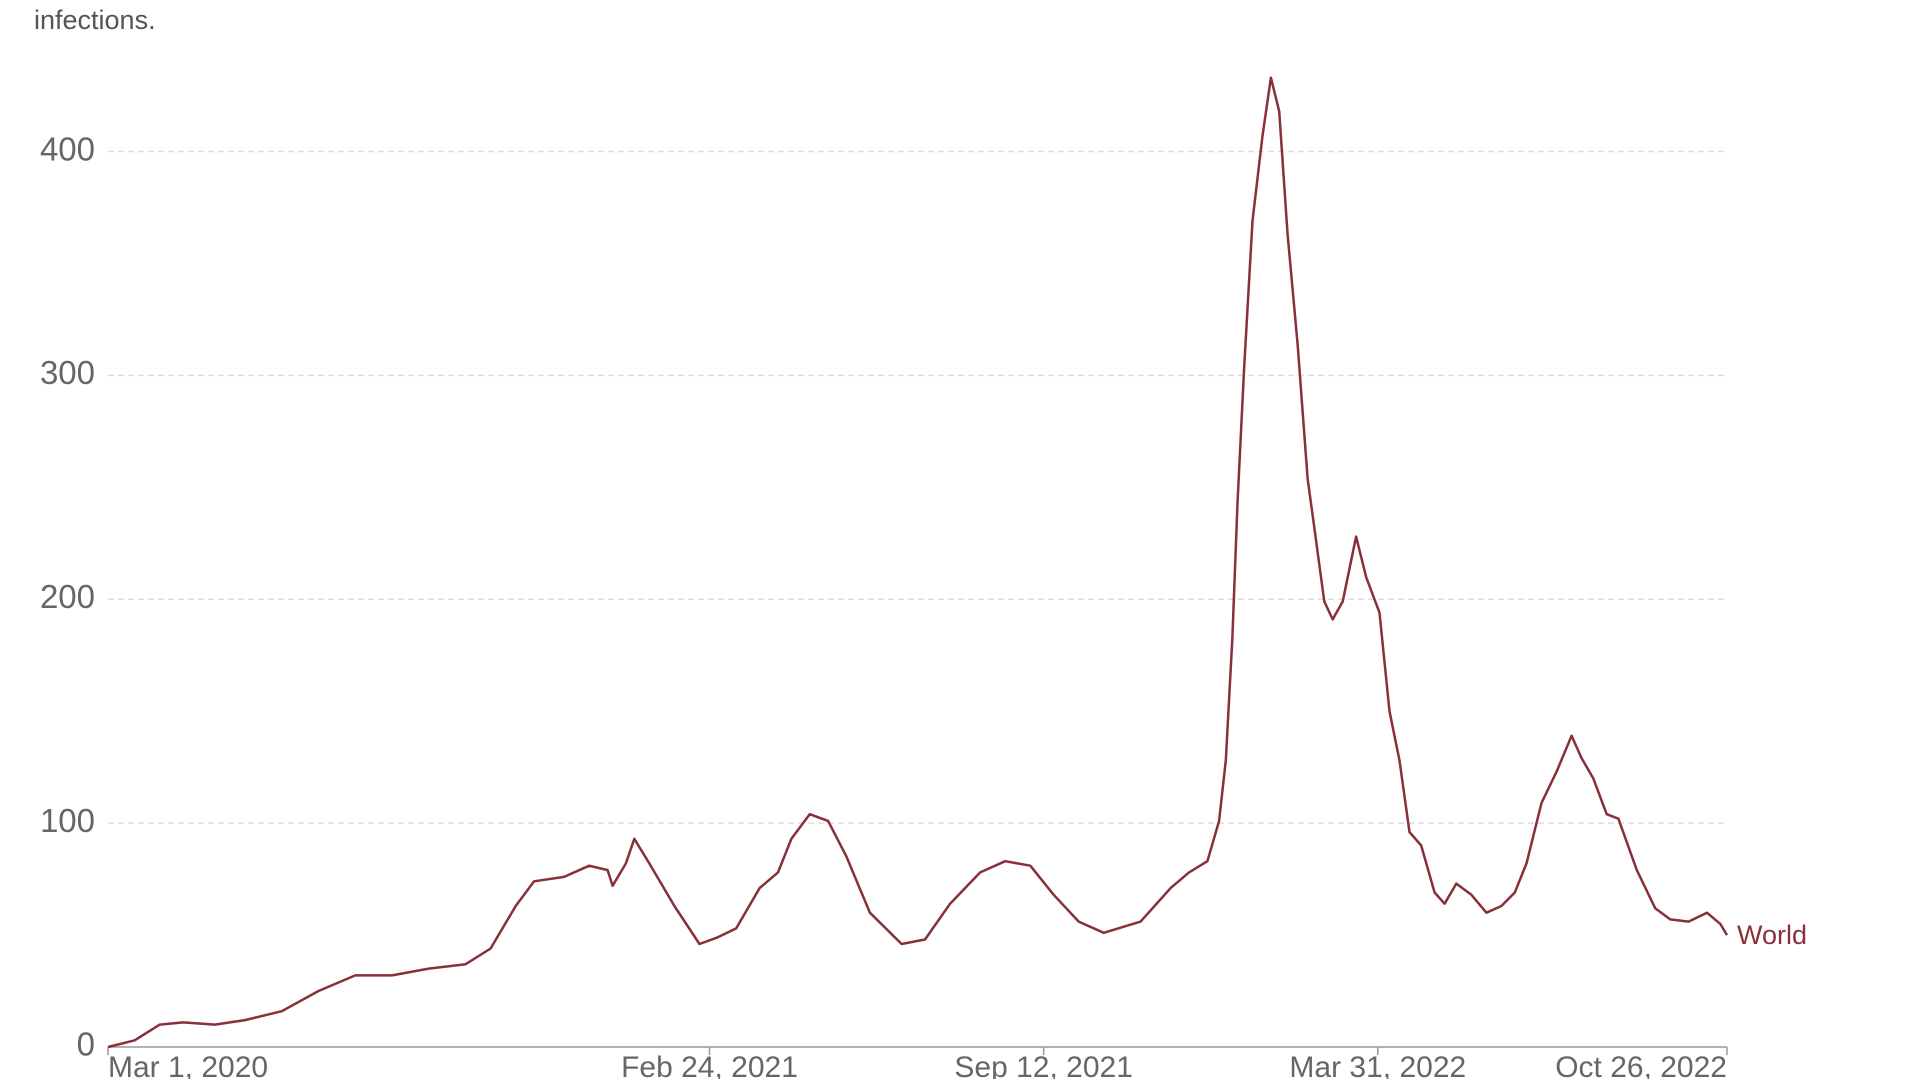  I want to click on y-tick-label: 400, so click(67, 148).